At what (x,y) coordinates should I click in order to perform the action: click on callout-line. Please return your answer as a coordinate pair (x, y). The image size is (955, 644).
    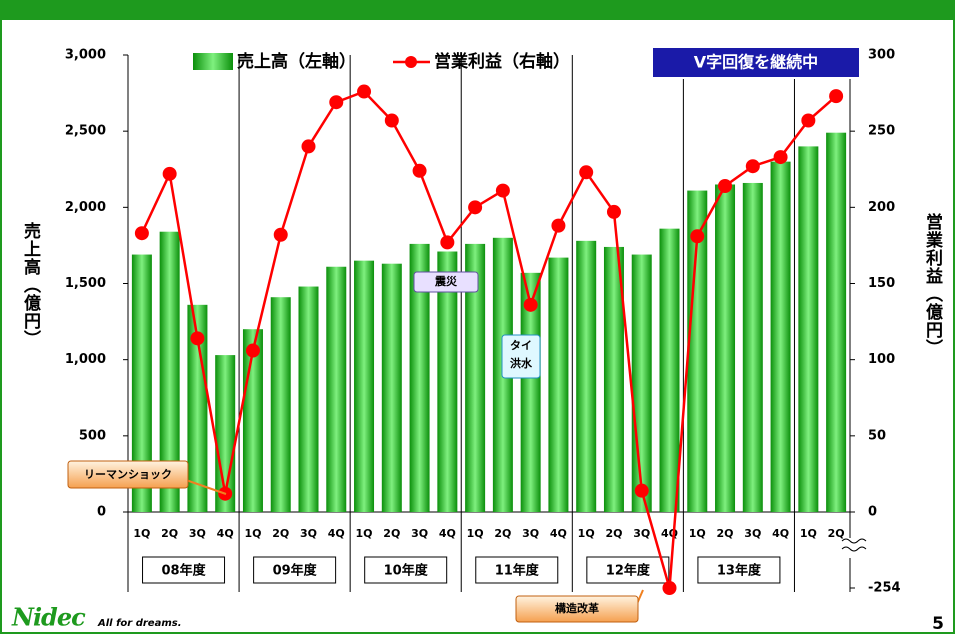
    Looking at the image, I should click on (206, 487).